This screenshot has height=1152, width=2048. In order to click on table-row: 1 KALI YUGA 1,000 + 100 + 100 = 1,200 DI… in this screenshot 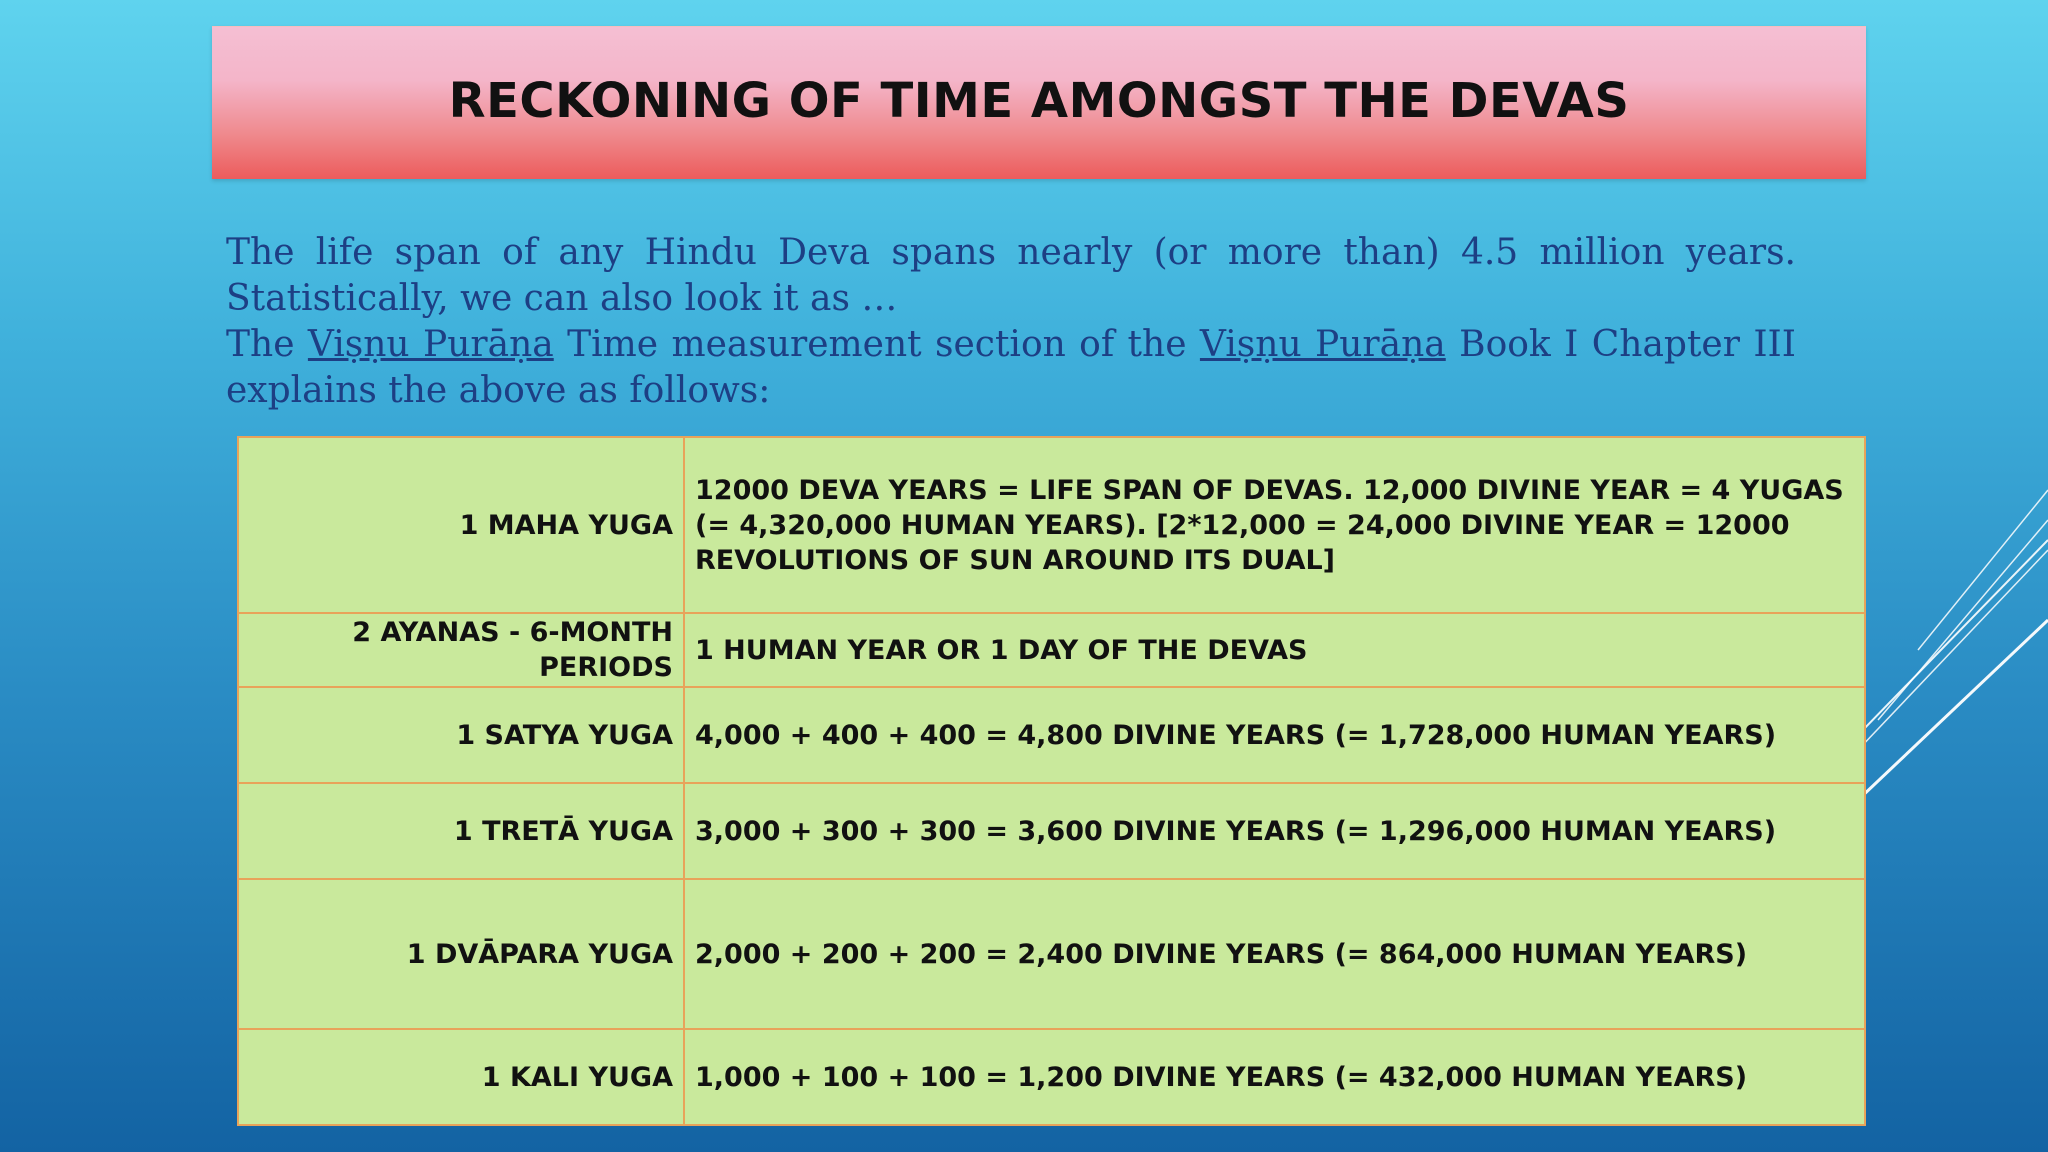, I will do `click(1051, 1077)`.